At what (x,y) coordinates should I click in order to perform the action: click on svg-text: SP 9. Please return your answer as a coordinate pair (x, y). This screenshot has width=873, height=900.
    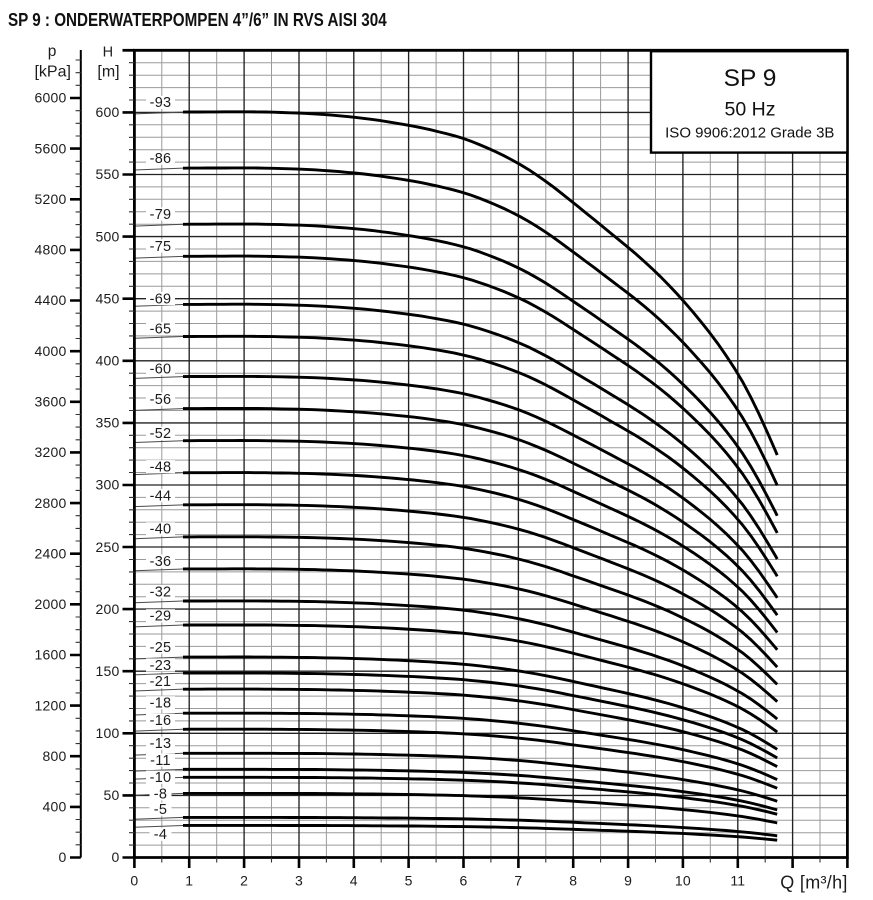
    Looking at the image, I should click on (750, 78).